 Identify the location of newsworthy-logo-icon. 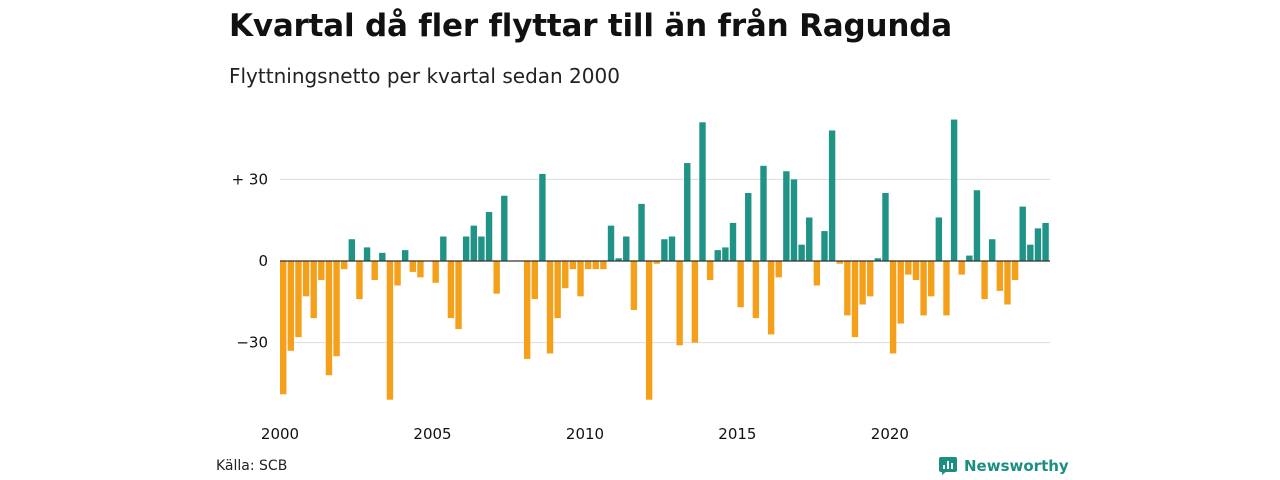
(948, 466).